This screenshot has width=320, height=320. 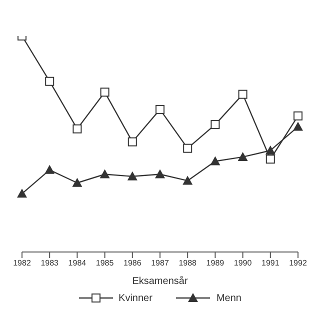 What do you see at coordinates (22, 263) in the screenshot?
I see `x-tick-label: 1982` at bounding box center [22, 263].